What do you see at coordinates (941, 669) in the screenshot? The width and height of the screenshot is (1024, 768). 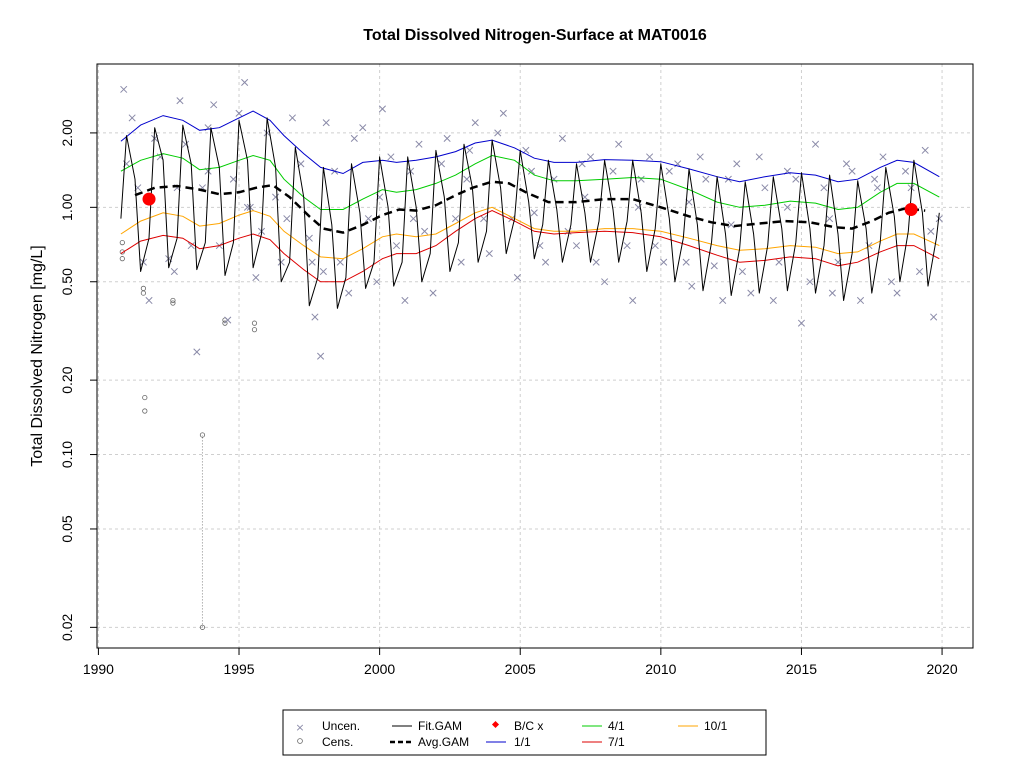 I see `x-tick-label: 2020` at bounding box center [941, 669].